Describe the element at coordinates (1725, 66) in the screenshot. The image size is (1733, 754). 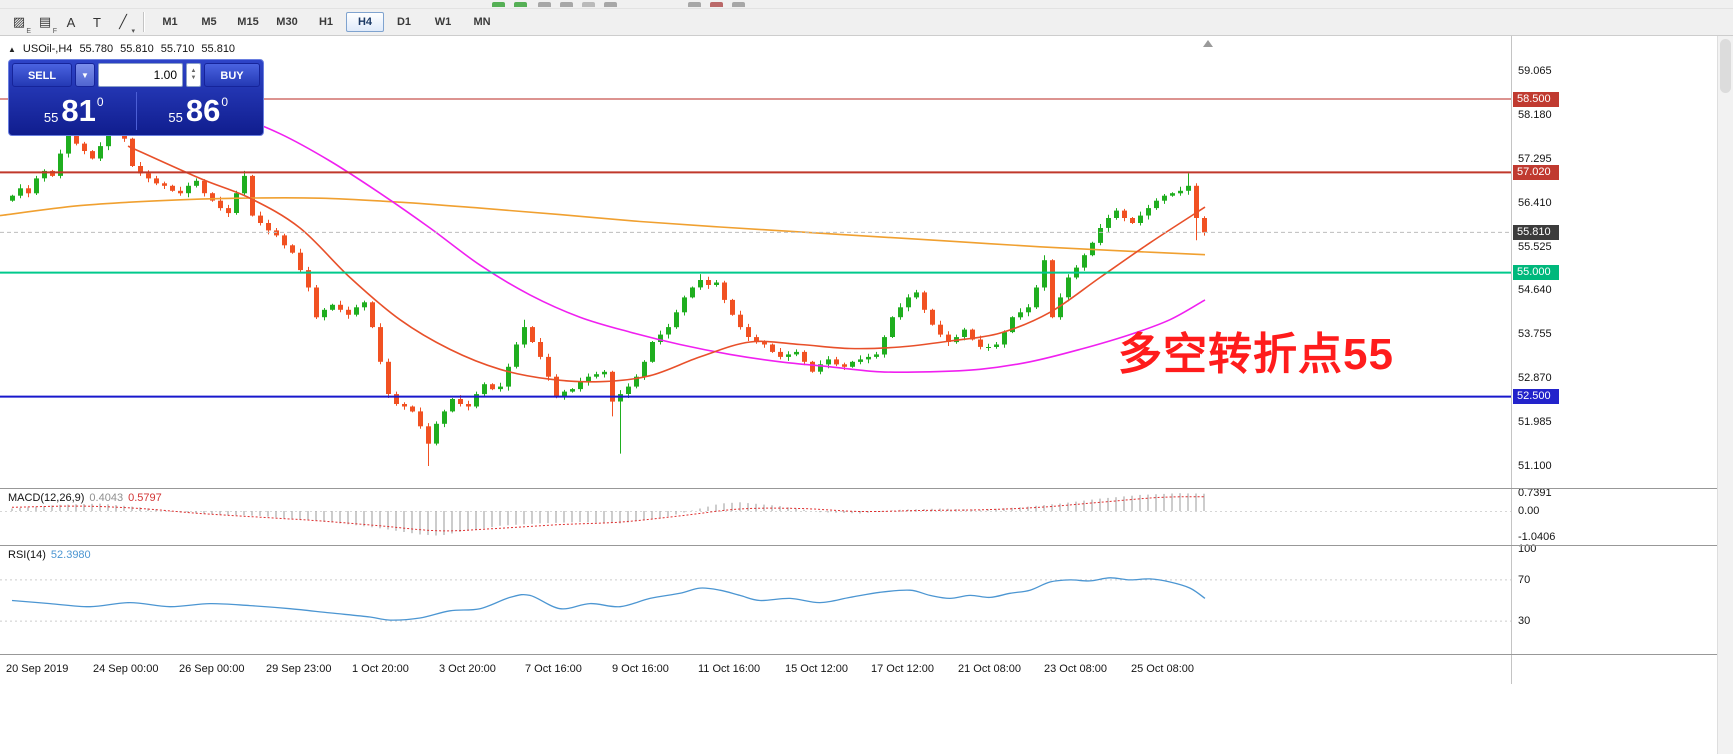
I see `scrollbar-thumb` at that location.